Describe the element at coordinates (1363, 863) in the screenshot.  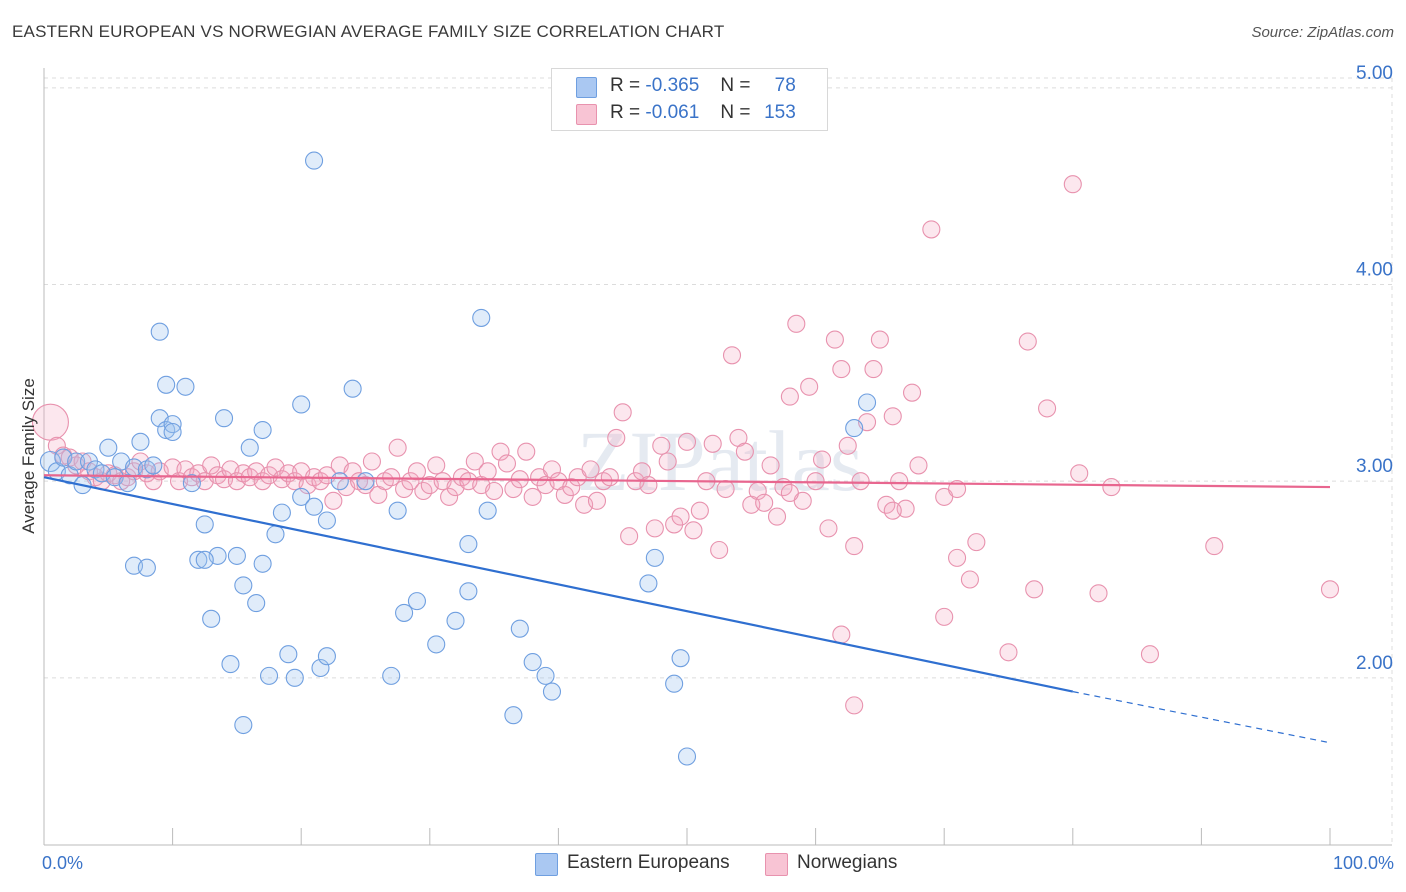
I see `x-tick-label: 100.0%` at that location.